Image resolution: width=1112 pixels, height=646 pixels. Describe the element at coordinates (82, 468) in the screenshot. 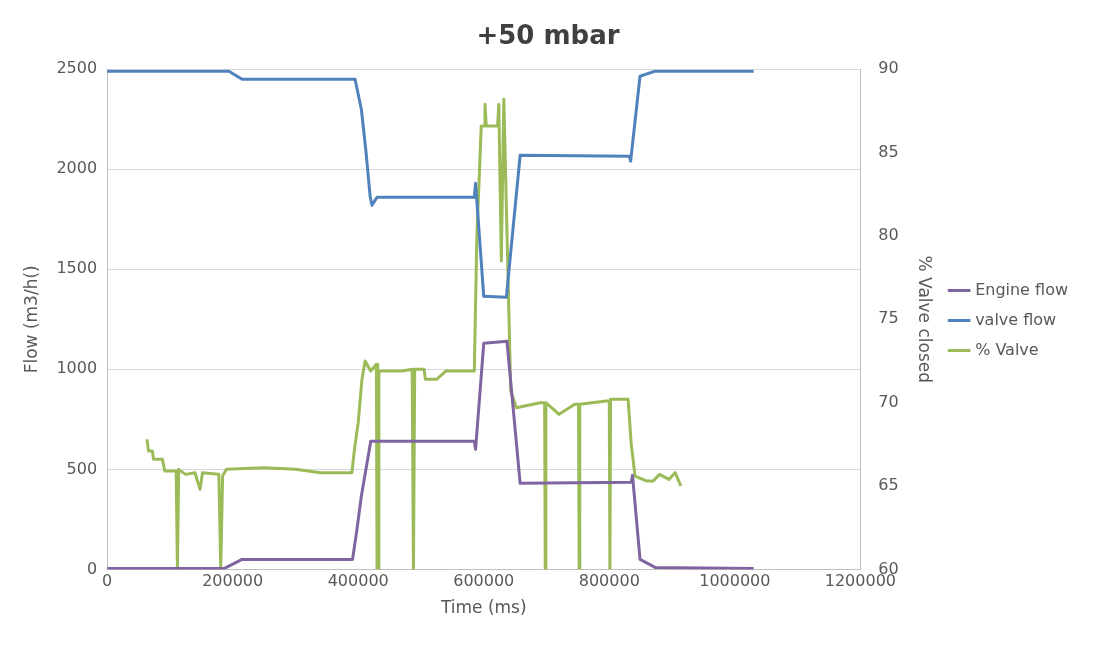

I see `y-tick-label: 500` at that location.